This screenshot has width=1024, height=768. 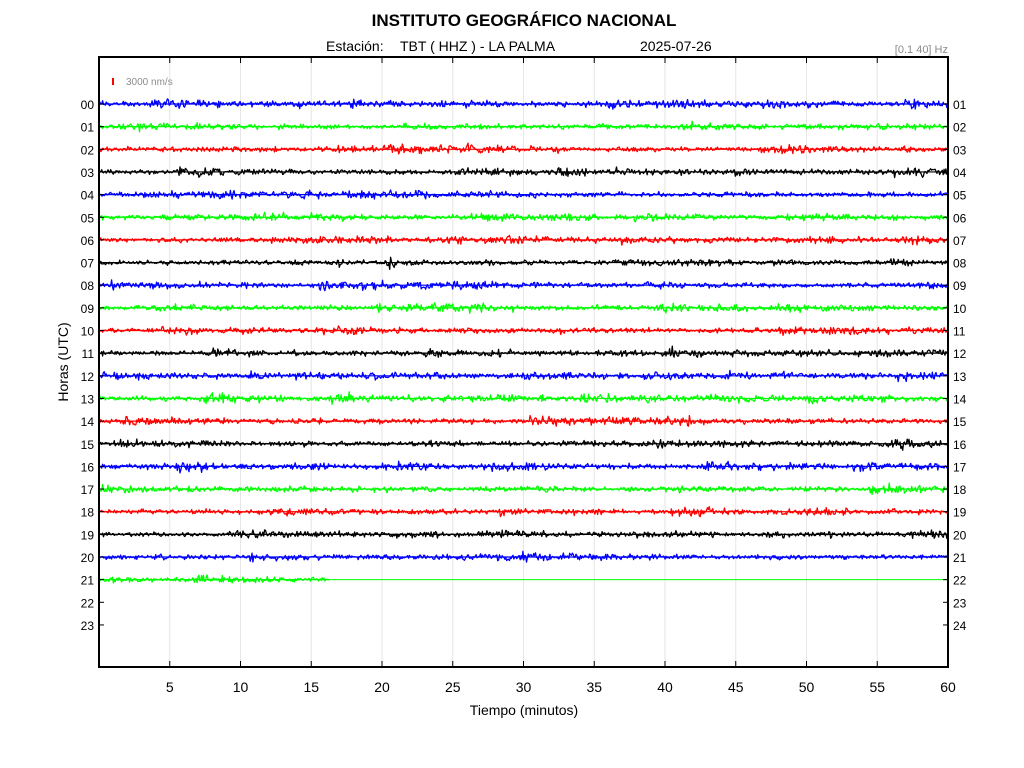 I want to click on hour-label-right: 04, so click(x=960, y=173).